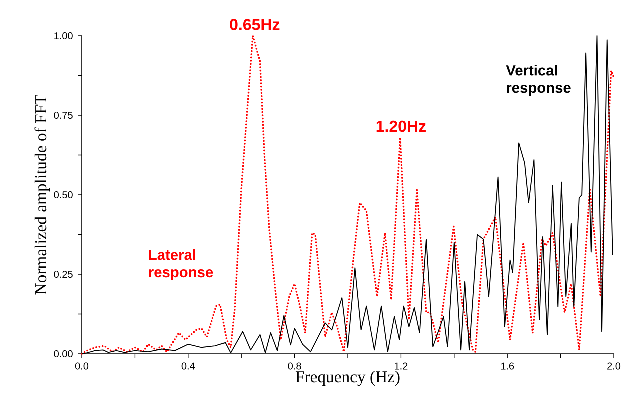 The height and width of the screenshot is (405, 628). Describe the element at coordinates (401, 126) in the screenshot. I see `annotation: 1.20Hz` at that location.